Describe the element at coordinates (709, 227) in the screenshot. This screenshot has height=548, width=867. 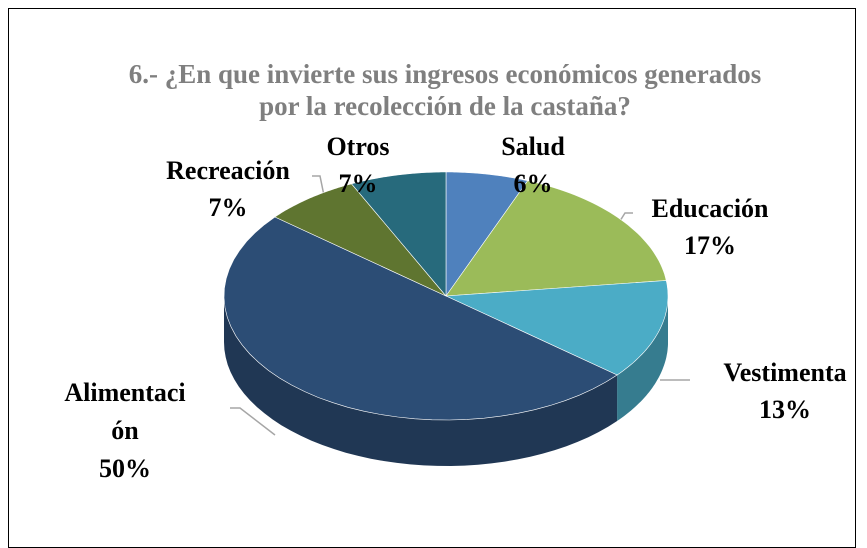
I see `data-label: Educación 17%` at that location.